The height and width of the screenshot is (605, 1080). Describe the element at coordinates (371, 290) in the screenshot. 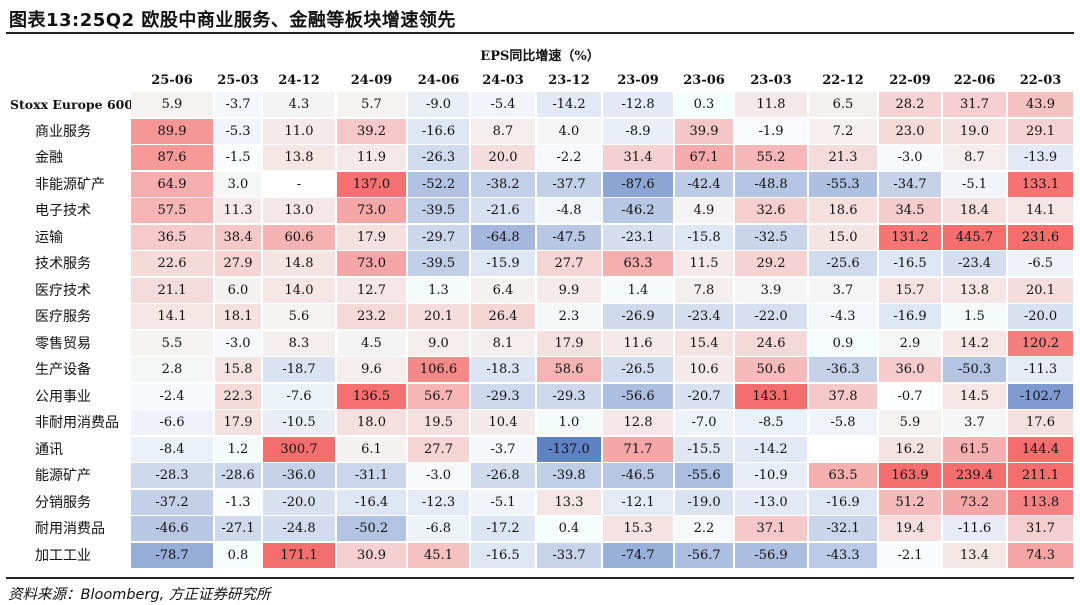

I see `value-cell: 12.7` at that location.